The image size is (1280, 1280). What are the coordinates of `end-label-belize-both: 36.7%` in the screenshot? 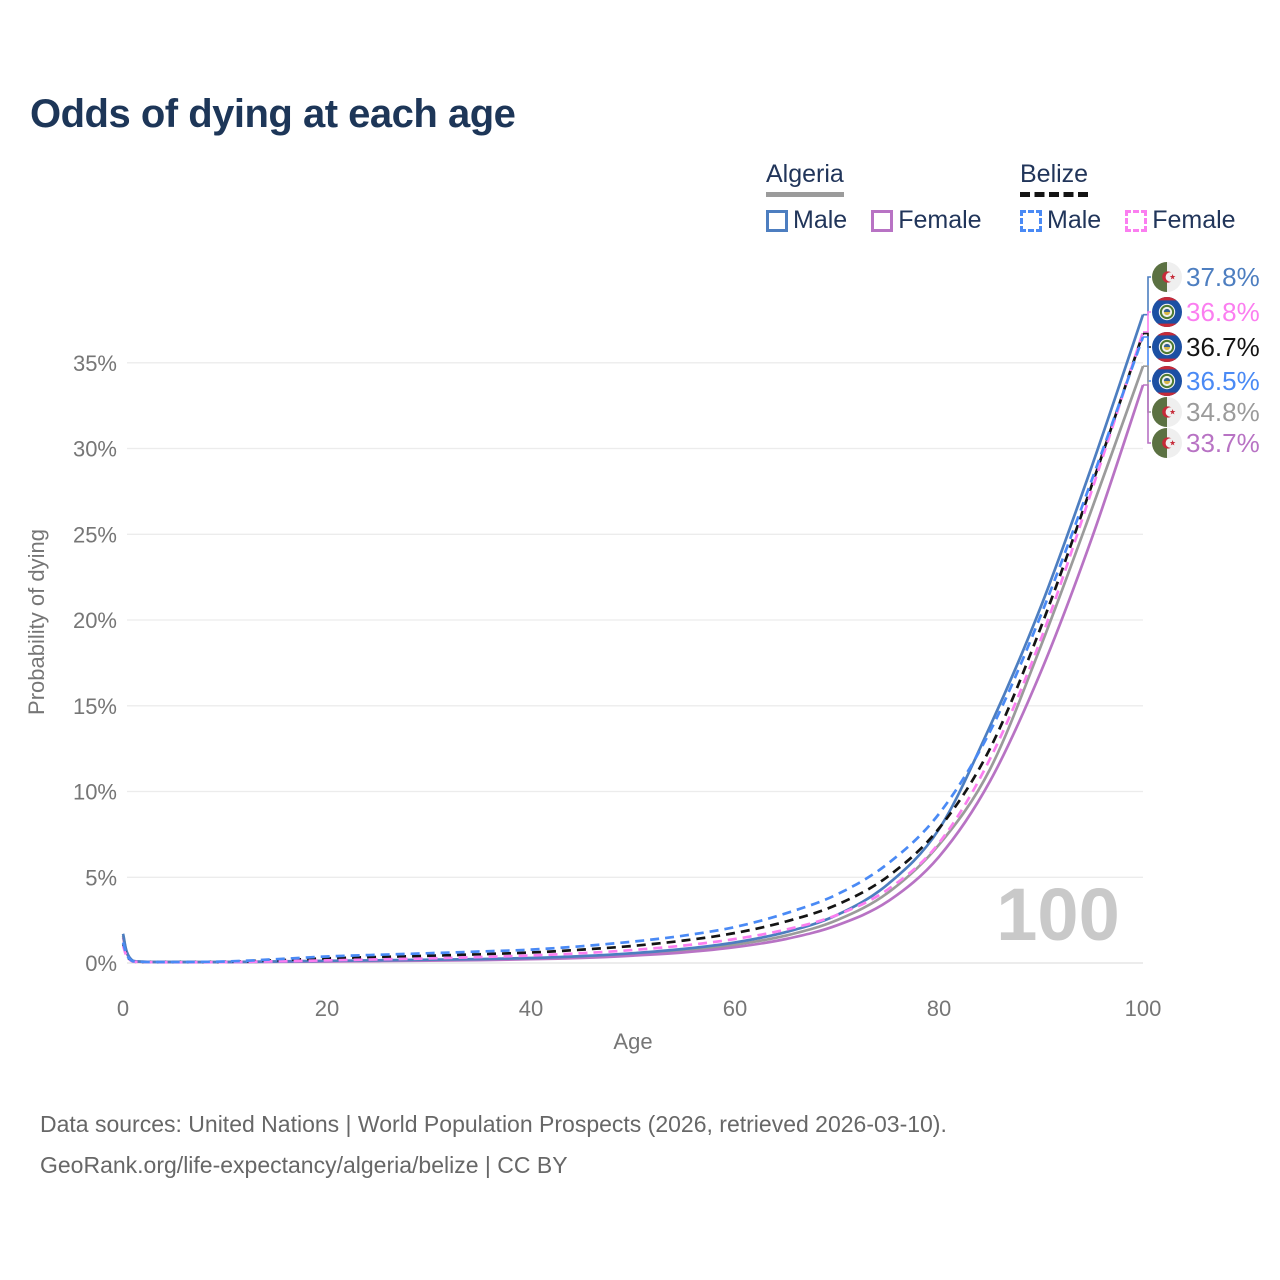 It's located at (1223, 347).